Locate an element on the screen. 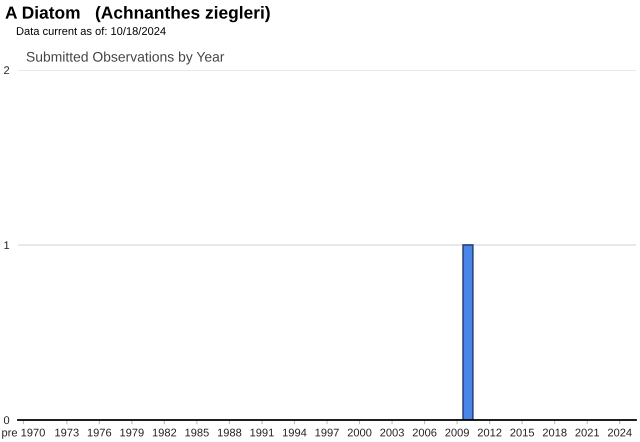 This screenshot has width=640, height=442. x-tick-label: 2021 is located at coordinates (587, 432).